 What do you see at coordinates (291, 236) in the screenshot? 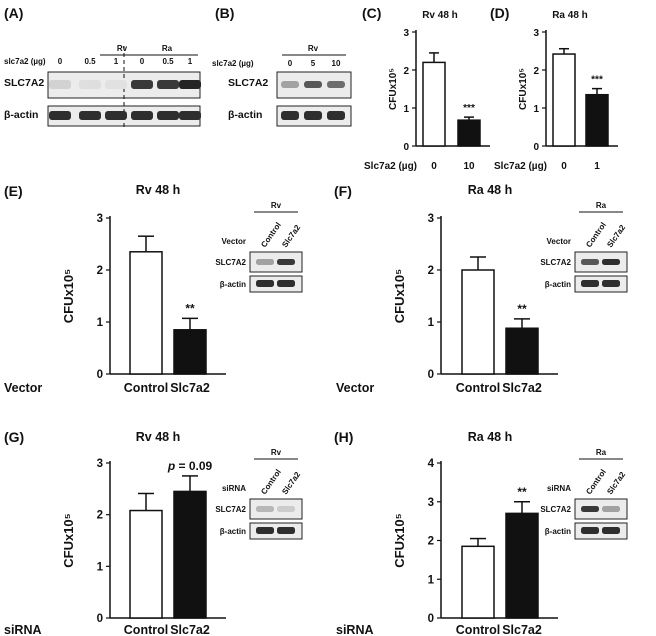
I see `e-blot-col-label: Slc7a2` at bounding box center [291, 236].